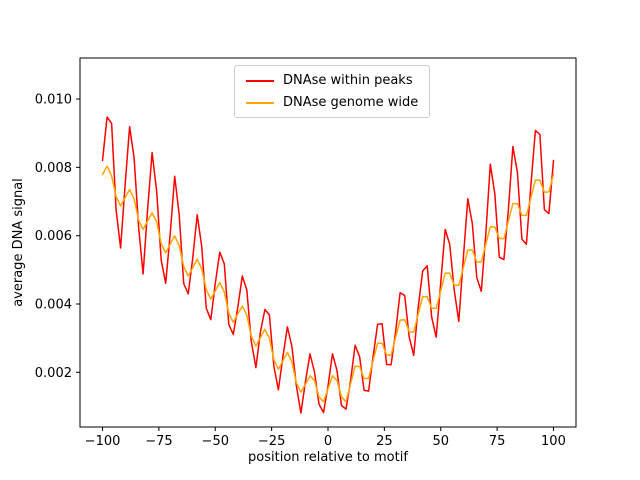 The image size is (640, 480). What do you see at coordinates (553, 441) in the screenshot?
I see `x-tick-label: 100` at bounding box center [553, 441].